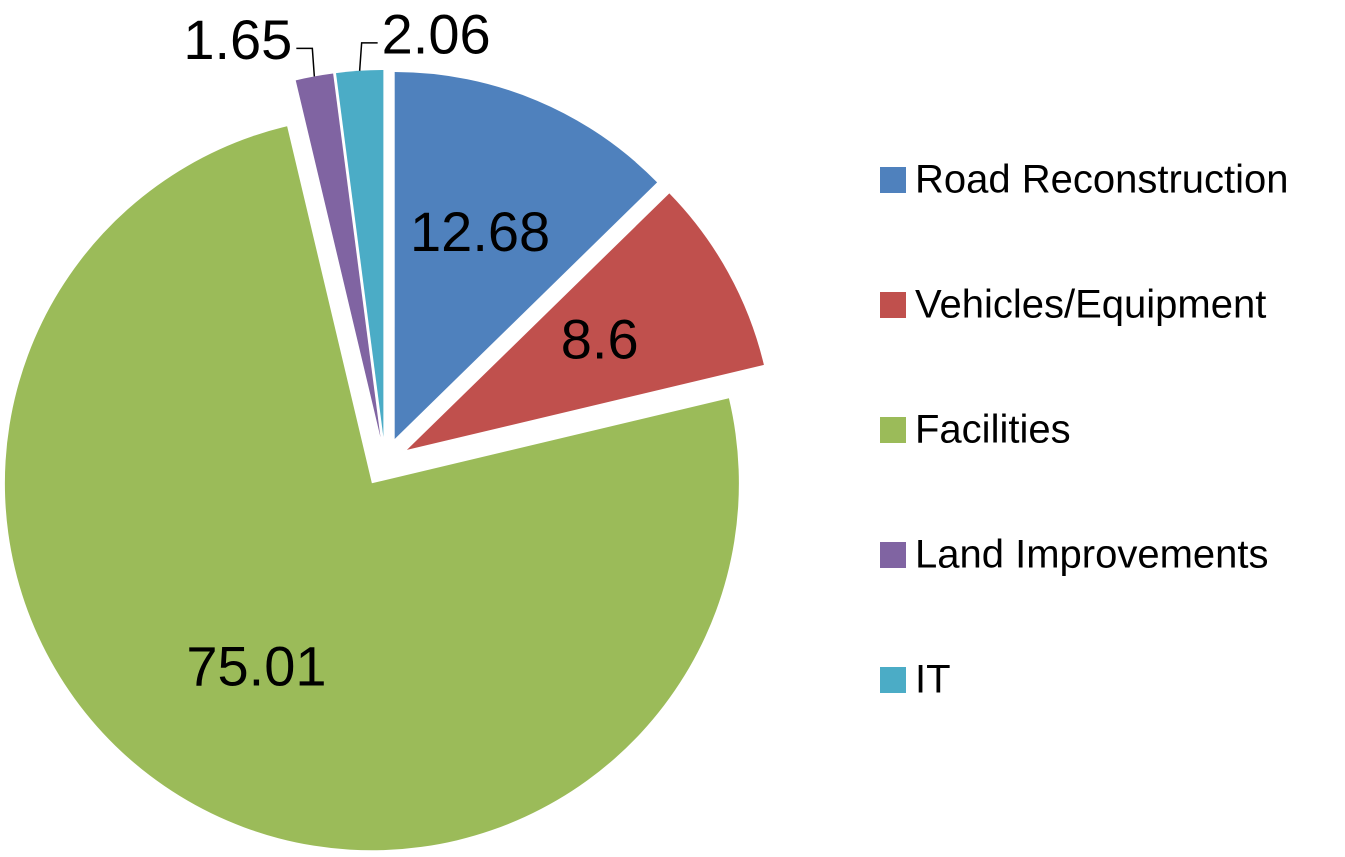 This screenshot has width=1345, height=857. Describe the element at coordinates (1092, 555) in the screenshot. I see `legend-label: Land Improvements` at that location.